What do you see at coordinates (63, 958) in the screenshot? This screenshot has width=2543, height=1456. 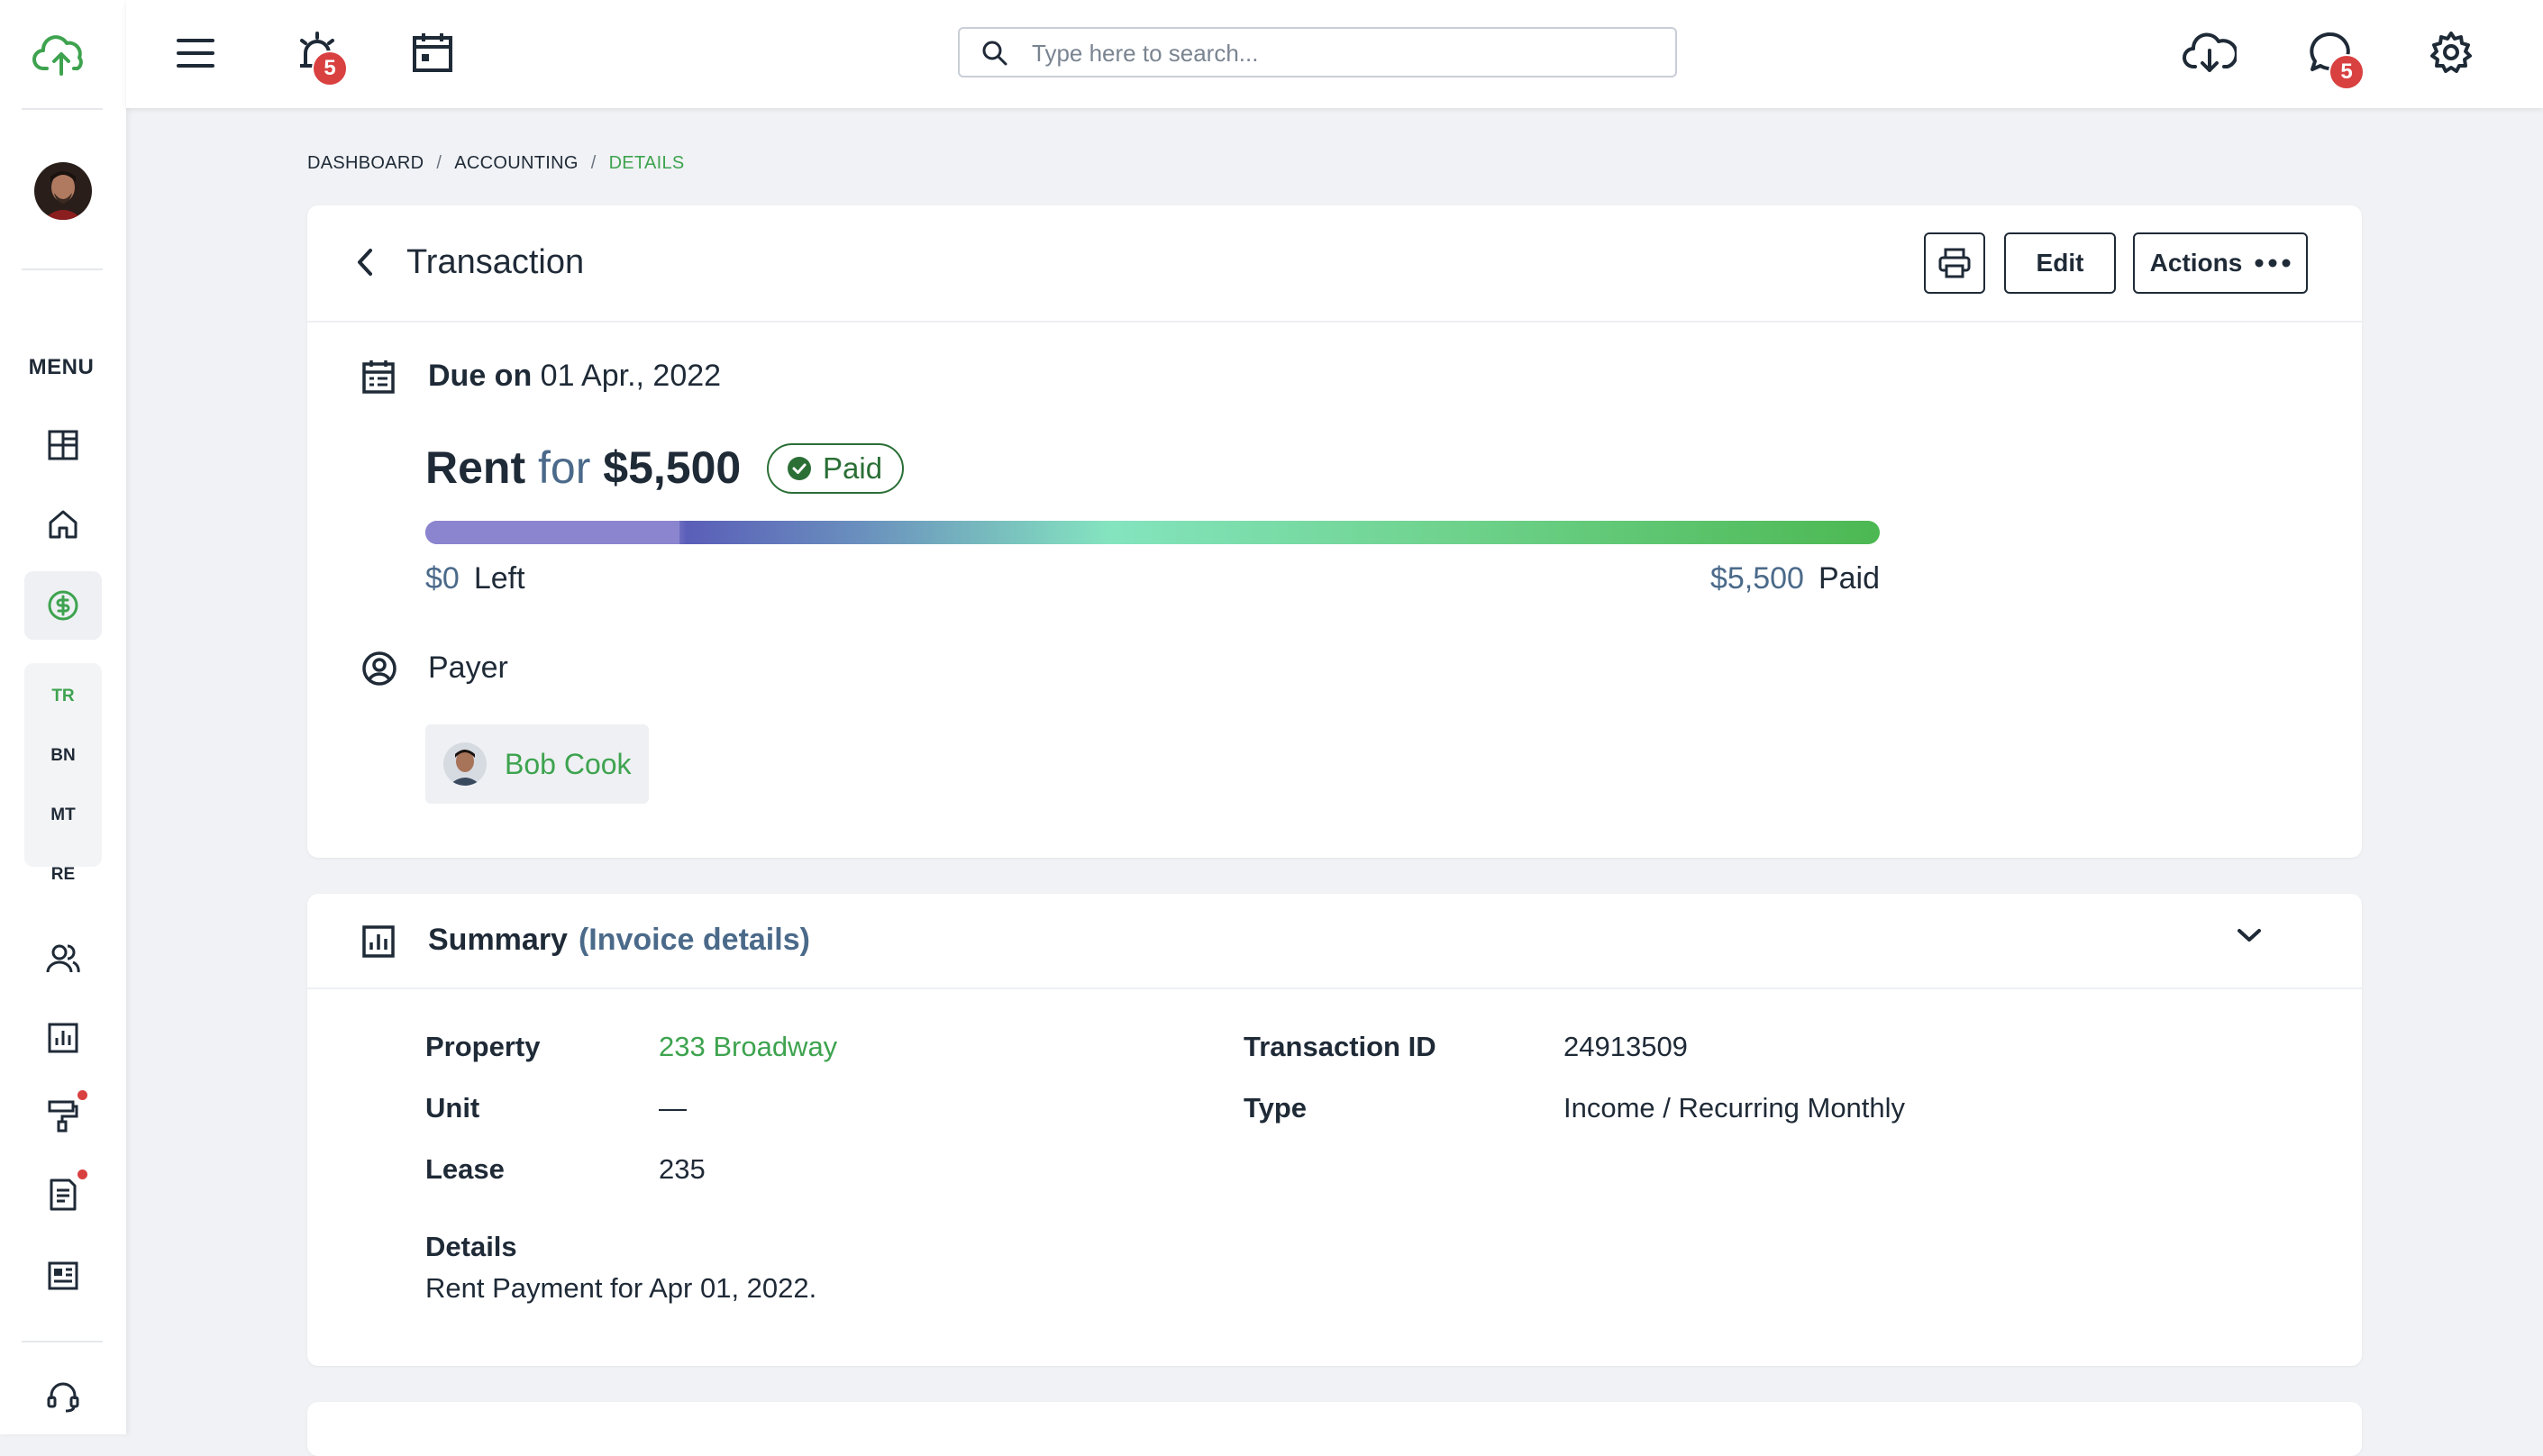 I see `users-icon` at bounding box center [63, 958].